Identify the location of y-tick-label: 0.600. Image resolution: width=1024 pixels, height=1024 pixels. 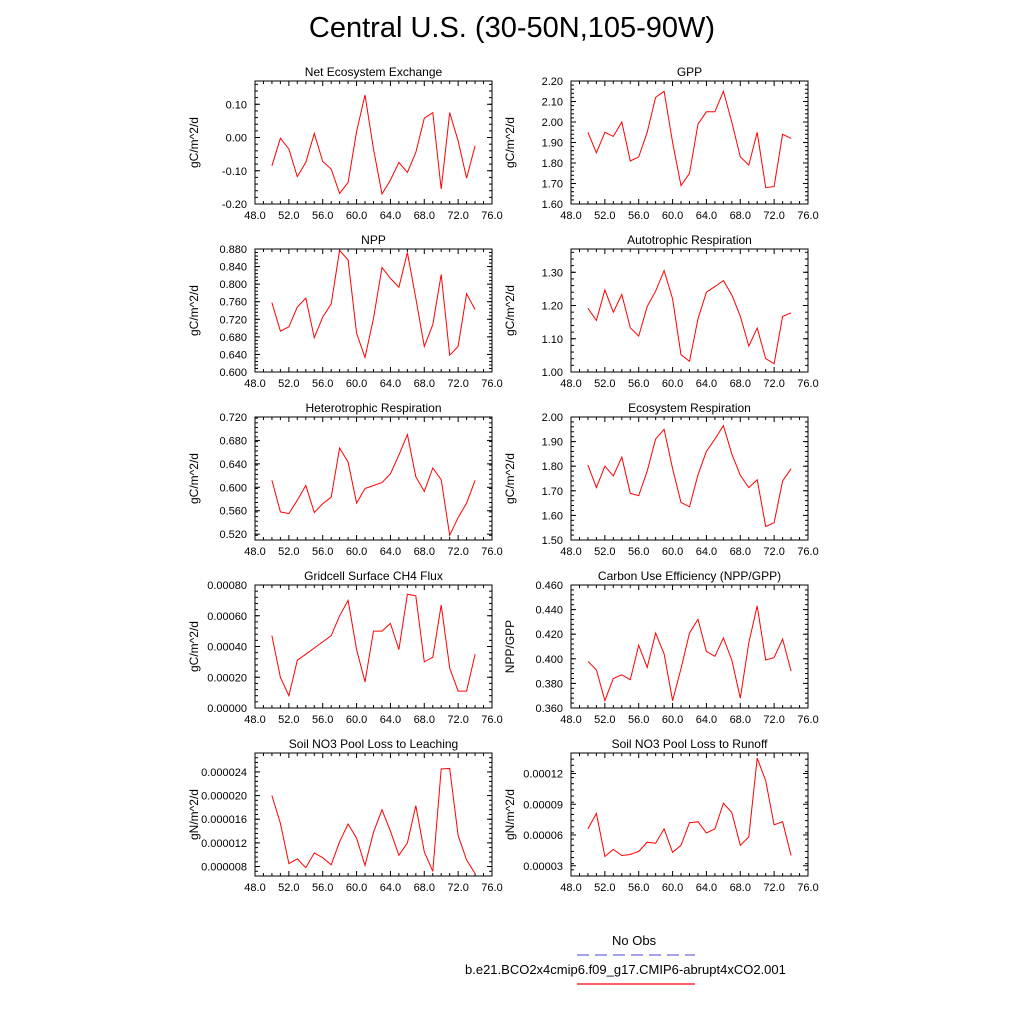
(233, 373).